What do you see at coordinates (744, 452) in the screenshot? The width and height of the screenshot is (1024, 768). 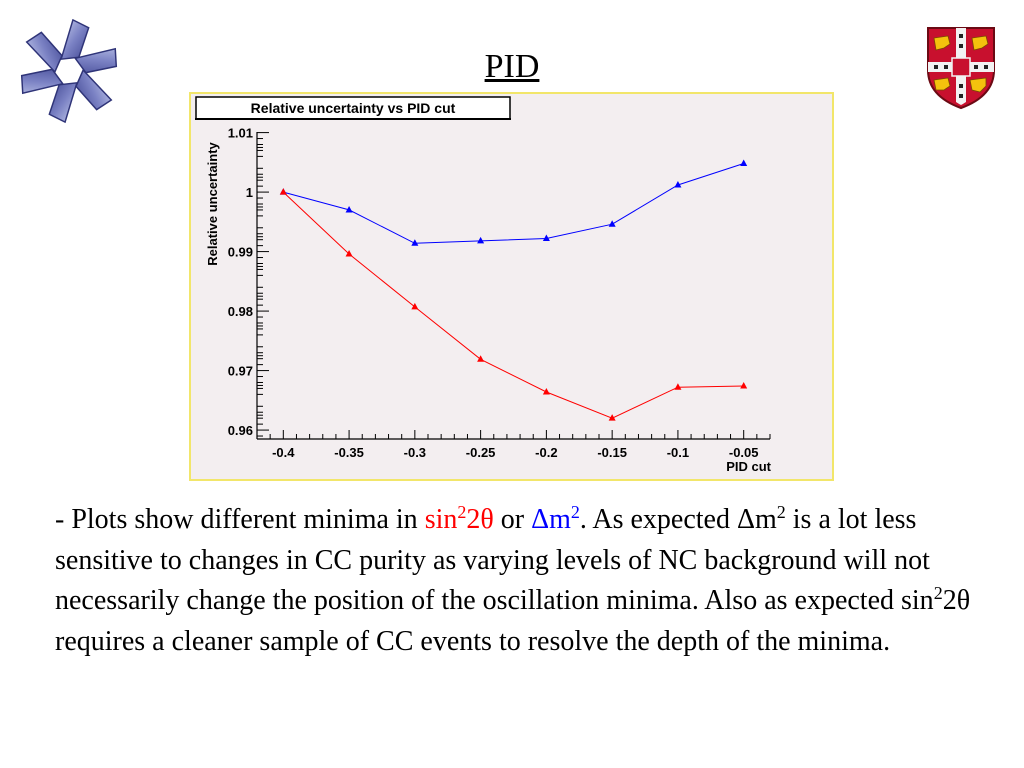 I see `x-tick-label: -0.05` at bounding box center [744, 452].